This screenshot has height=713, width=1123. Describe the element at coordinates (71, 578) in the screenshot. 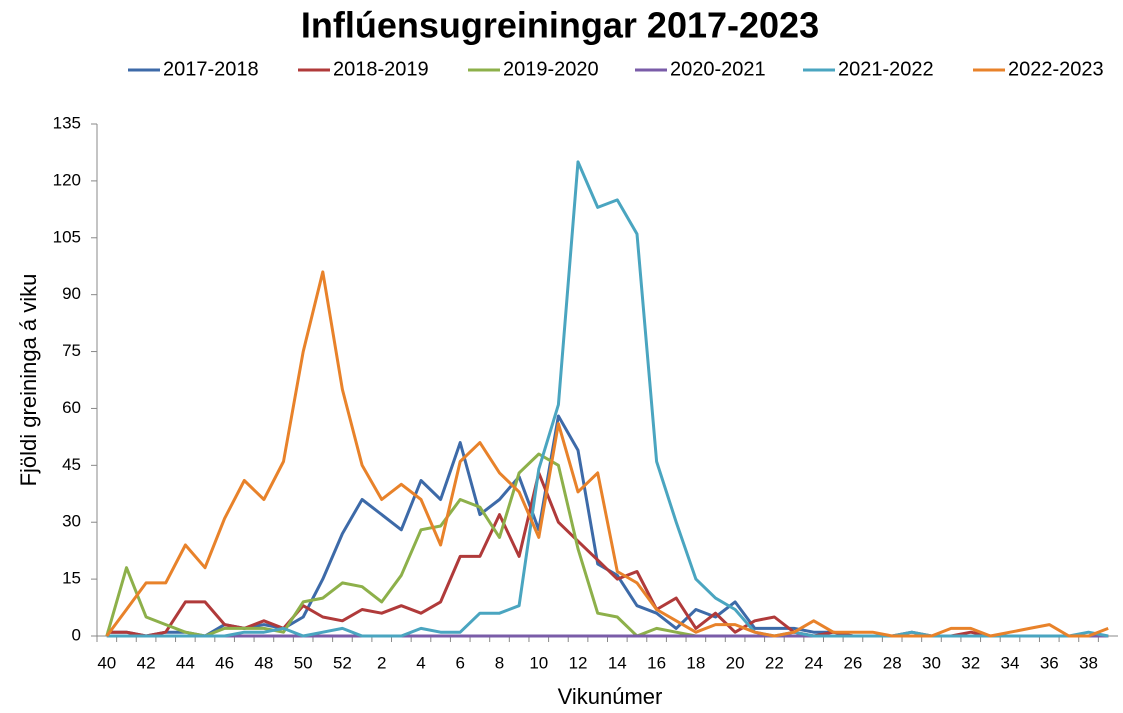

I see `y-tick-label: 15` at that location.